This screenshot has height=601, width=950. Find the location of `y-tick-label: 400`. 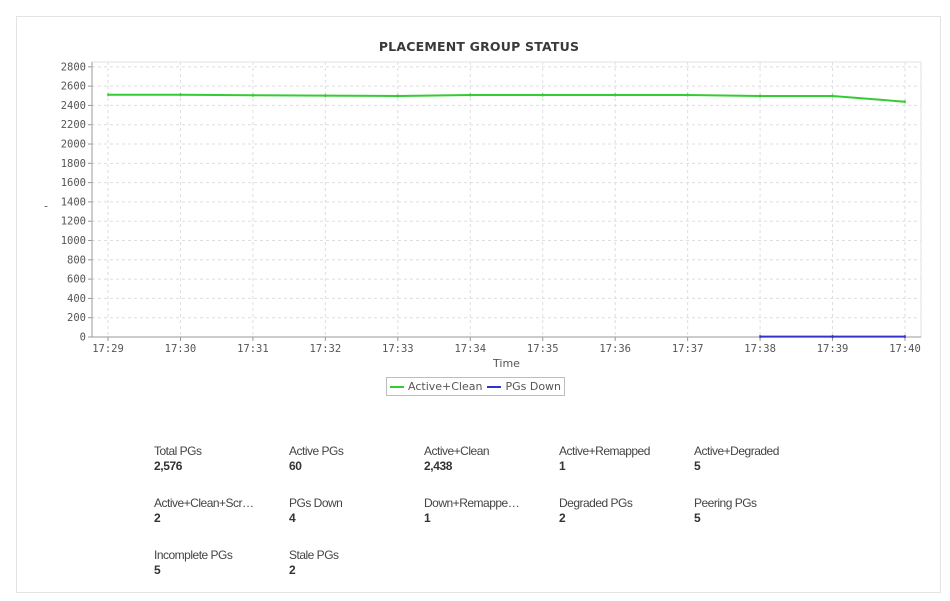

y-tick-label: 400 is located at coordinates (76, 299).